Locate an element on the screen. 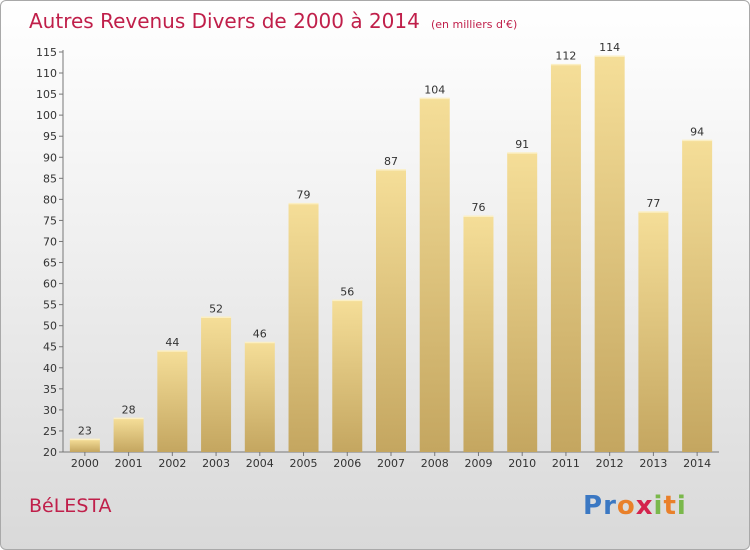 The height and width of the screenshot is (550, 750). data-label: 77 is located at coordinates (653, 203).